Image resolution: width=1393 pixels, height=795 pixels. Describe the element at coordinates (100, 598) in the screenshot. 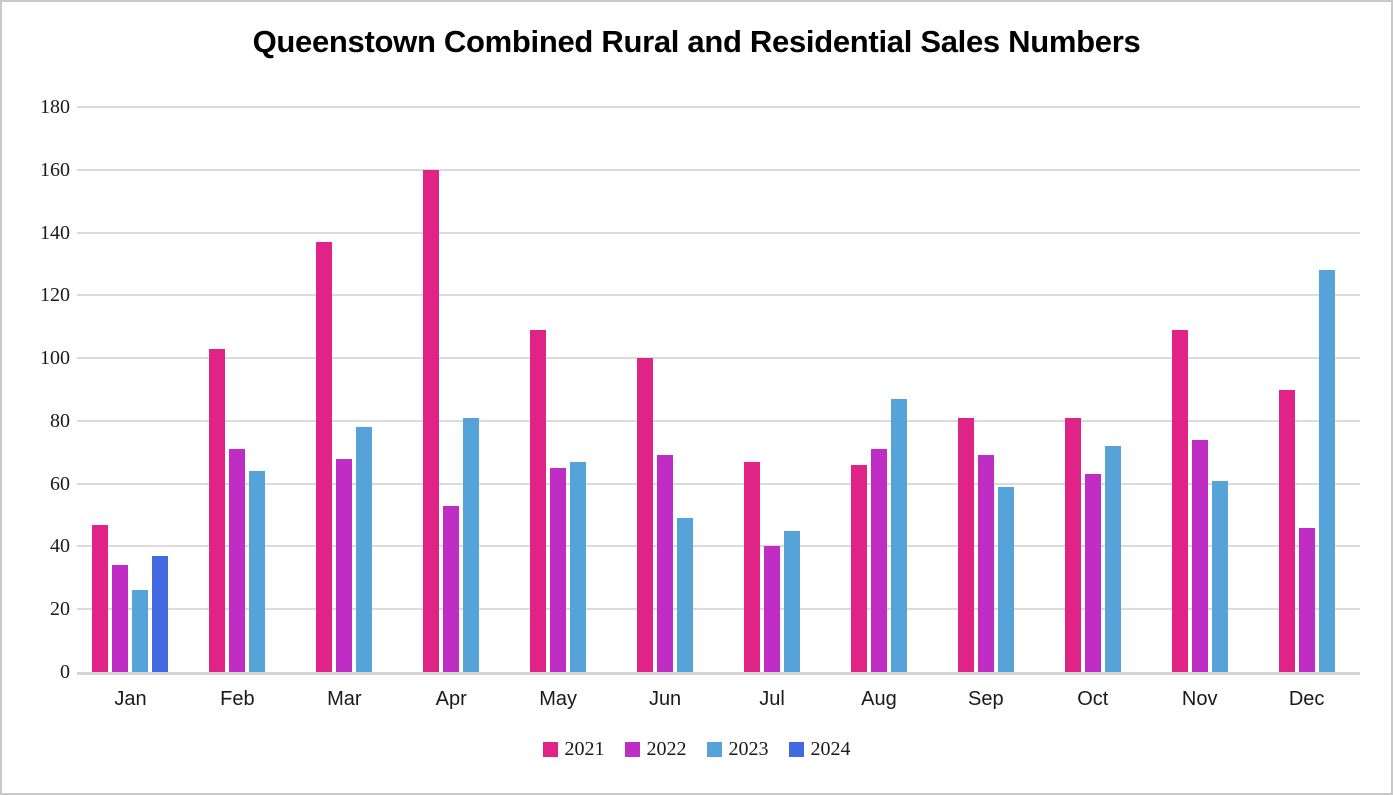

I see `bar-2021-jan` at that location.